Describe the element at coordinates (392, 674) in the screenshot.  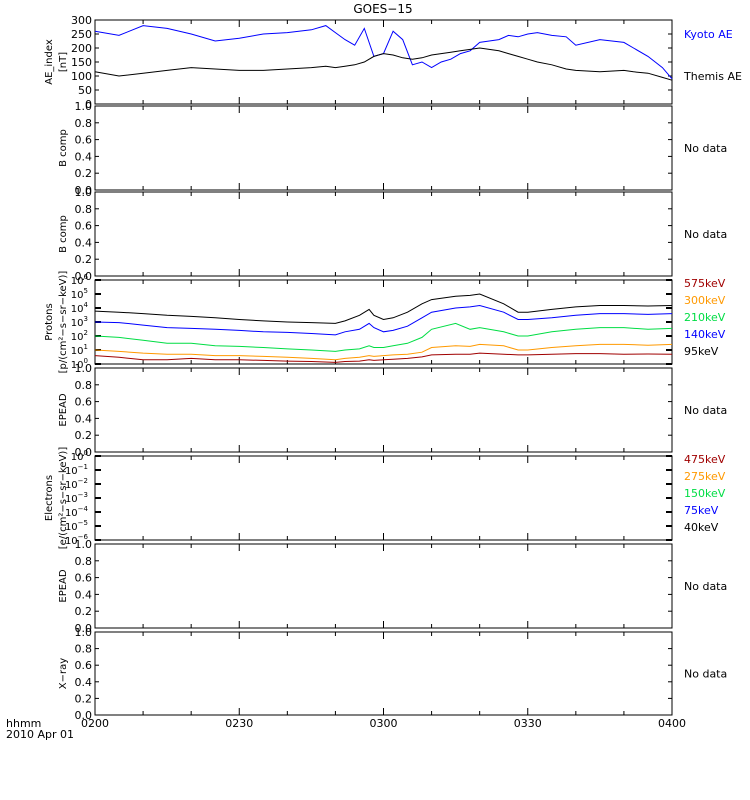
I see `panel-xray: X−ray 0.0 0.2 0.4 0.6 0.8 1.0 No data` at that location.